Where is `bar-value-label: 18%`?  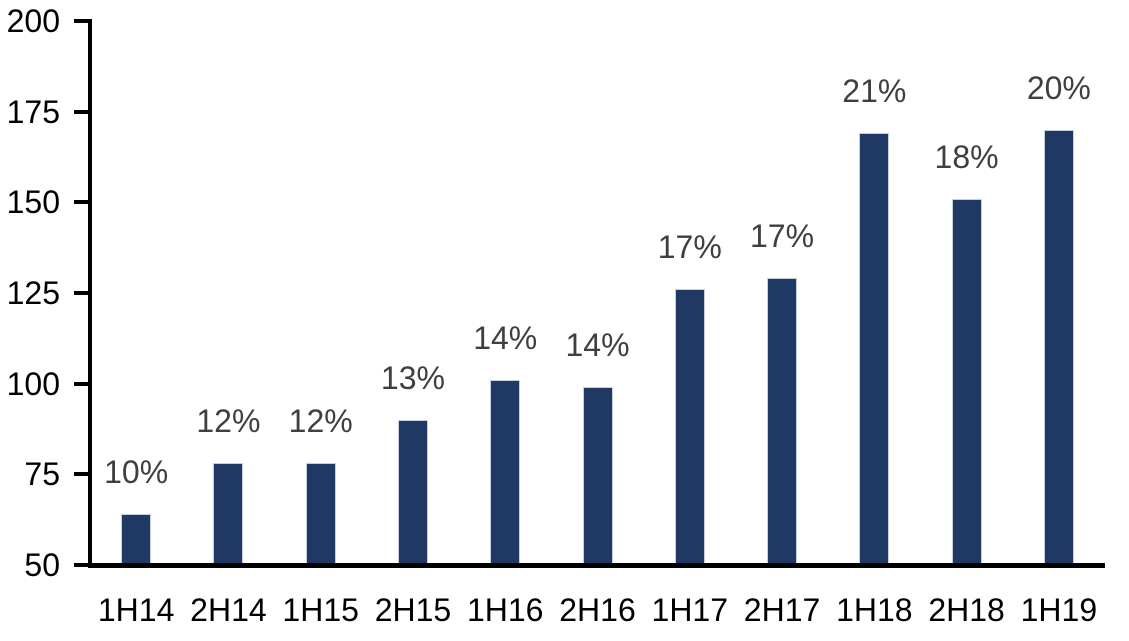 bar-value-label: 18% is located at coordinates (966, 156).